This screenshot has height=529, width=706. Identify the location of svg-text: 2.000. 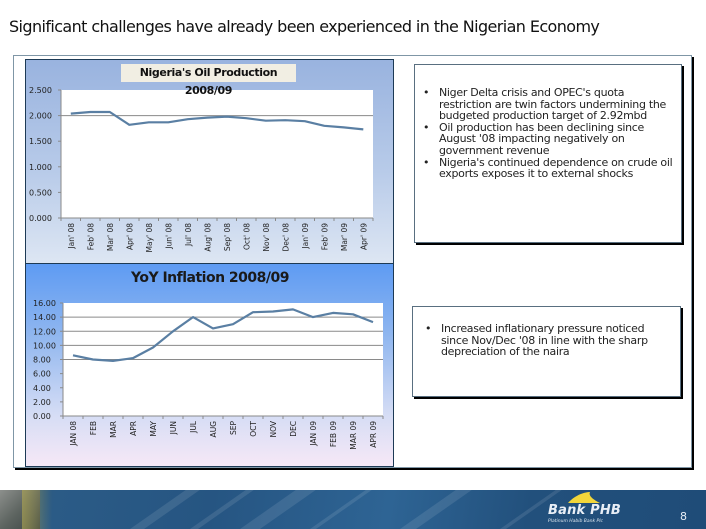
(40, 116).